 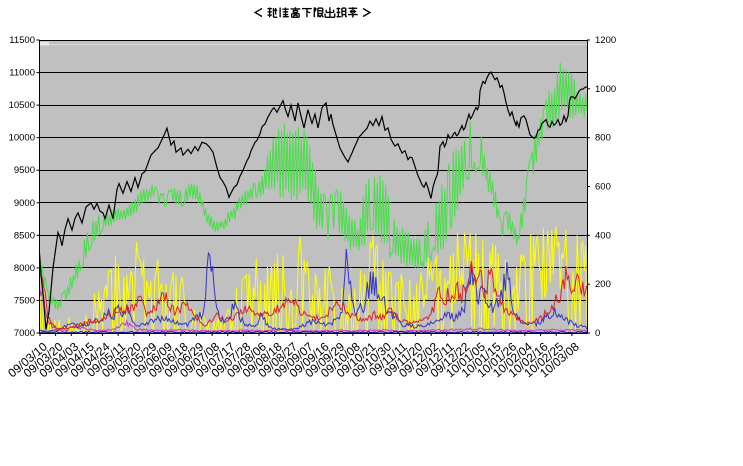 I want to click on svg-text: 7000, so click(x=24, y=333).